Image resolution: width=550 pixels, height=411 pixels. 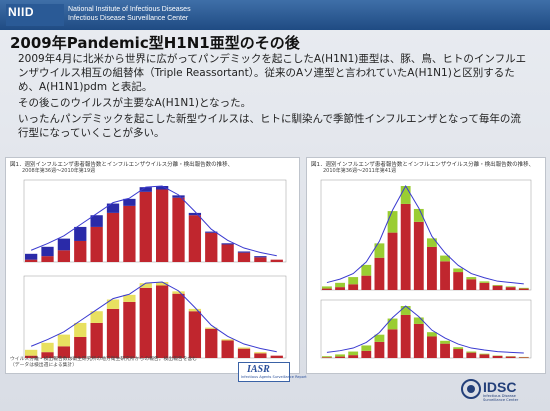 I want to click on logo-text: NIID, so click(x=21, y=12).